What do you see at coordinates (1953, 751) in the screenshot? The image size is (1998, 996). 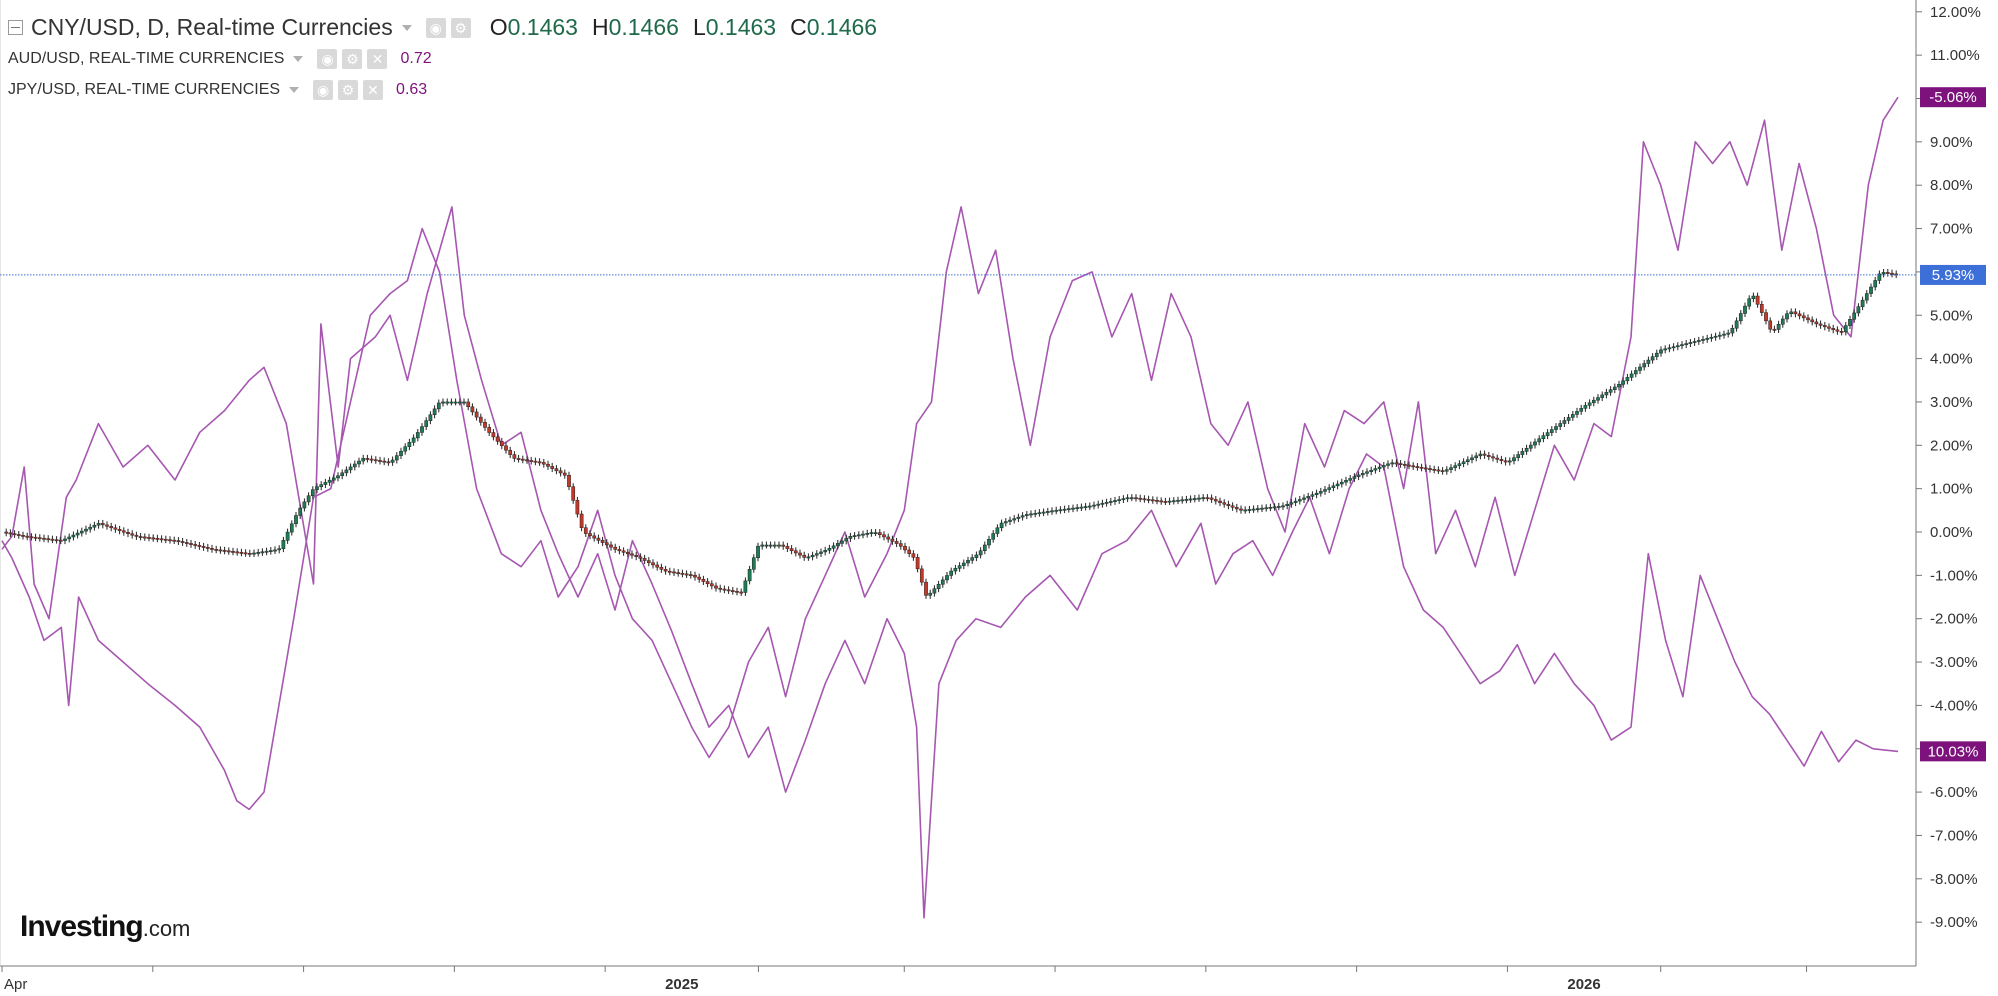 I see `value-badge-label: 10.03%` at bounding box center [1953, 751].